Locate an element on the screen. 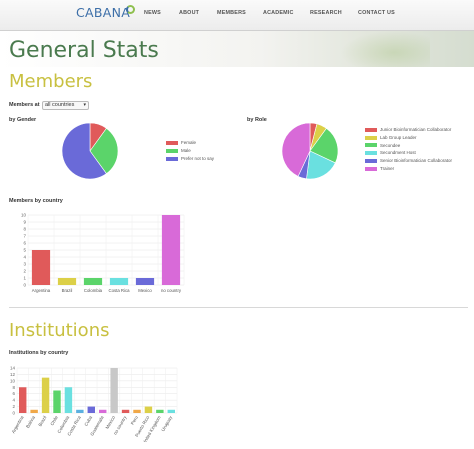 This screenshot has height=449, width=474. gender-pie-chart is located at coordinates (90, 151).